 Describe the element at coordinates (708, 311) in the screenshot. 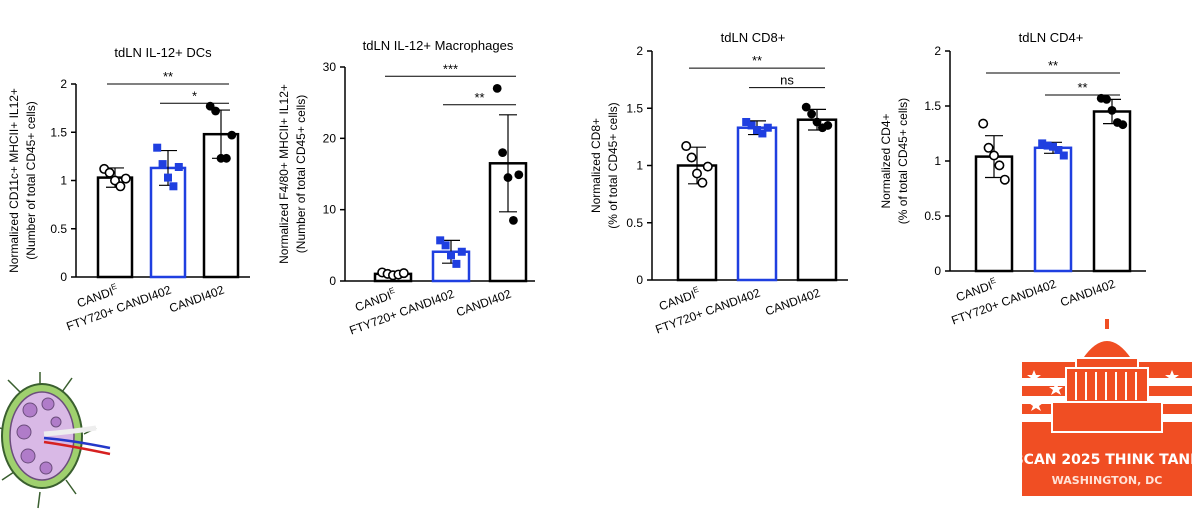

I see `x-tick-label: FTY720+ CANDI402` at that location.